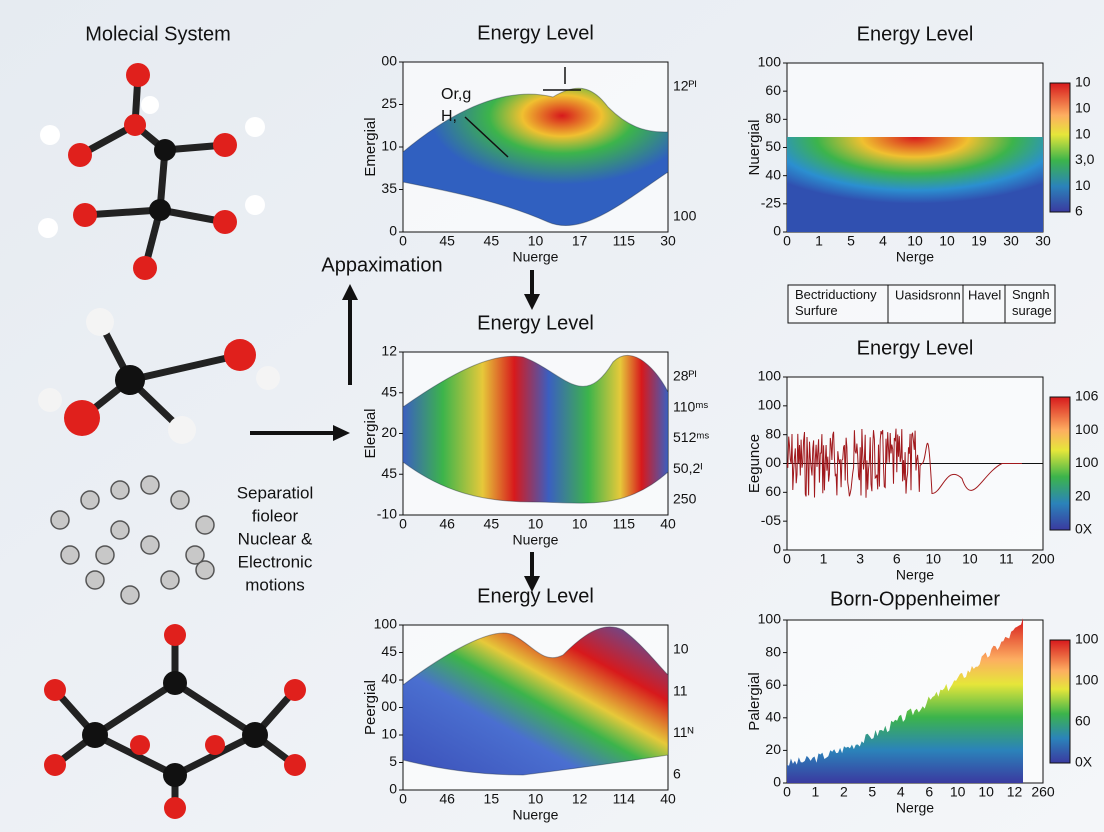 The width and height of the screenshot is (1104, 832). What do you see at coordinates (370, 707) in the screenshot?
I see `y-axis-label: Peergial` at bounding box center [370, 707].